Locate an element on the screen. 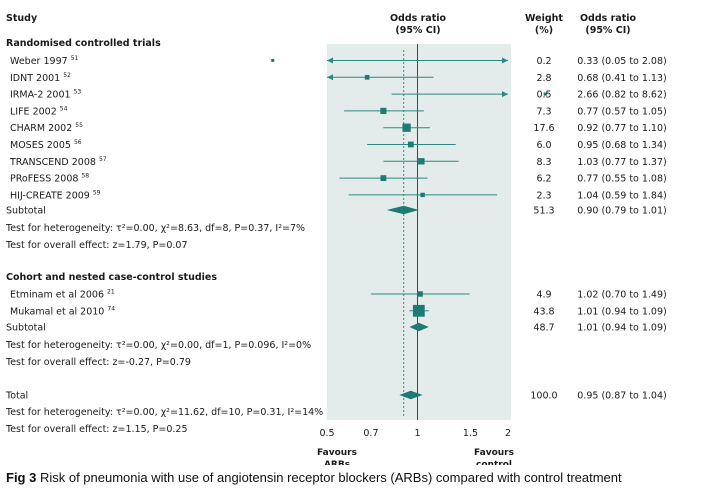  overall-effect-rct: Test for overall effect: z=1.79, P=0.07 is located at coordinates (96, 245).